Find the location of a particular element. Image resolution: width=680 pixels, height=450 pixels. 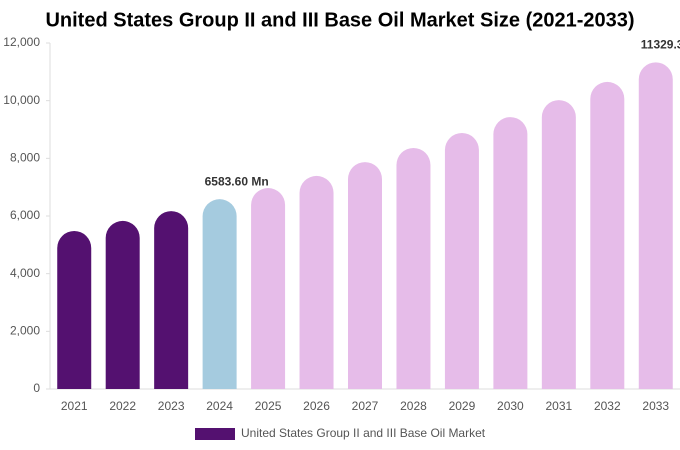

legend-swatch is located at coordinates (215, 434).